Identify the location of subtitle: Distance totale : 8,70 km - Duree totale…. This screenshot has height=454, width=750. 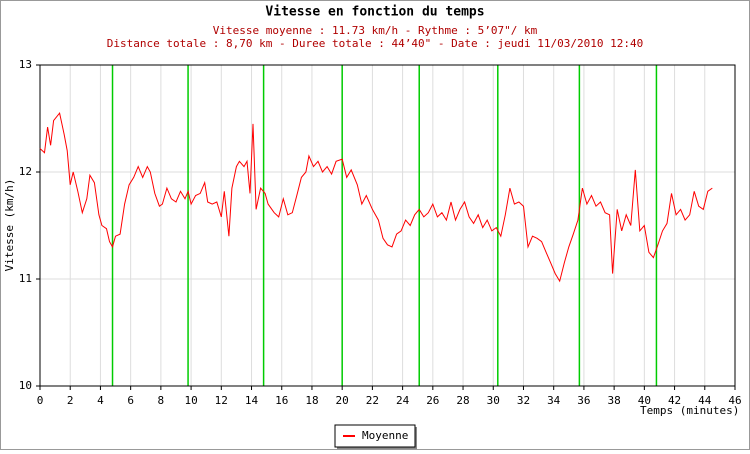
(375, 43).